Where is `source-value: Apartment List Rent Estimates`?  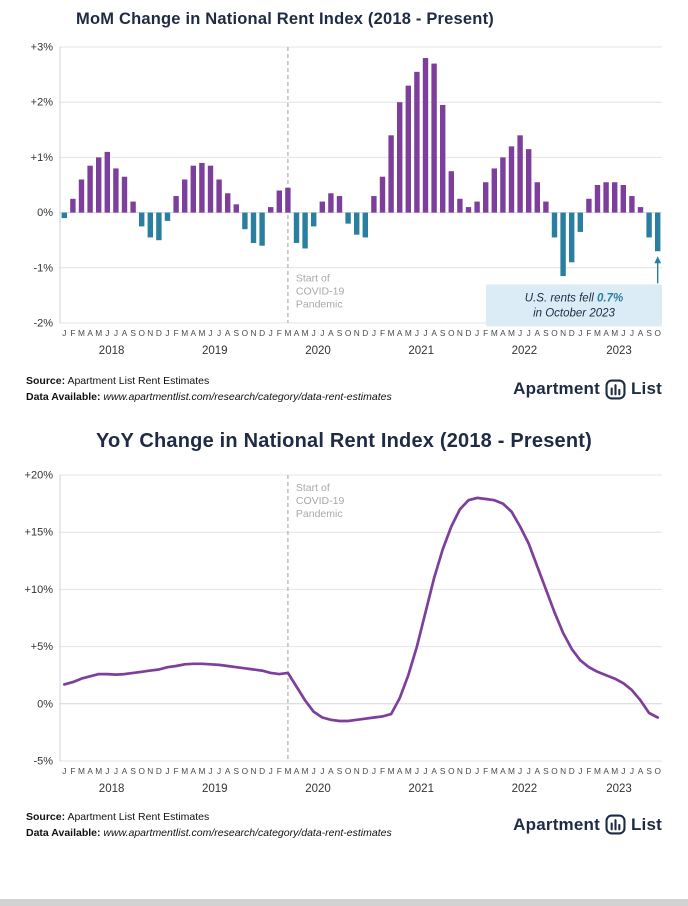
source-value: Apartment List Rent Estimates is located at coordinates (138, 381).